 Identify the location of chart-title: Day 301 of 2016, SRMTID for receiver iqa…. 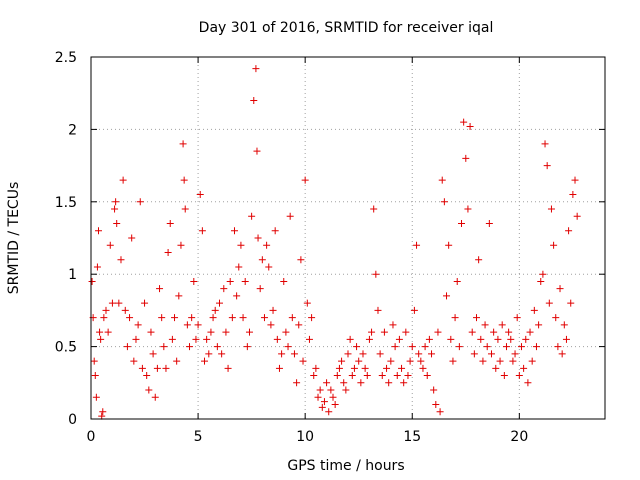
(346, 28).